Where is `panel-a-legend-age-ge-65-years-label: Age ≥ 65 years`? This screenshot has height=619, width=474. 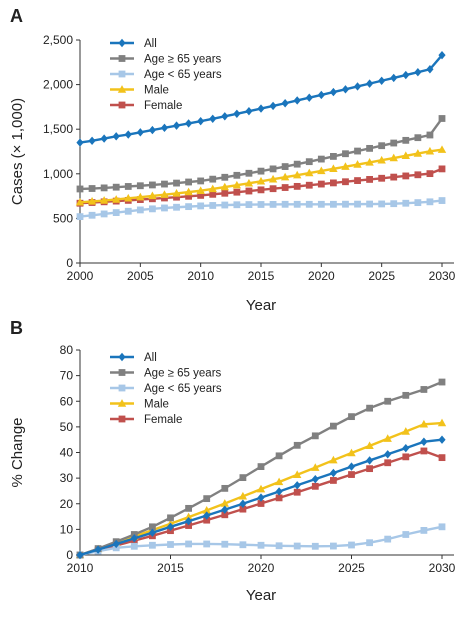
panel-a-legend-age-ge-65-years-label: Age ≥ 65 years is located at coordinates (183, 60).